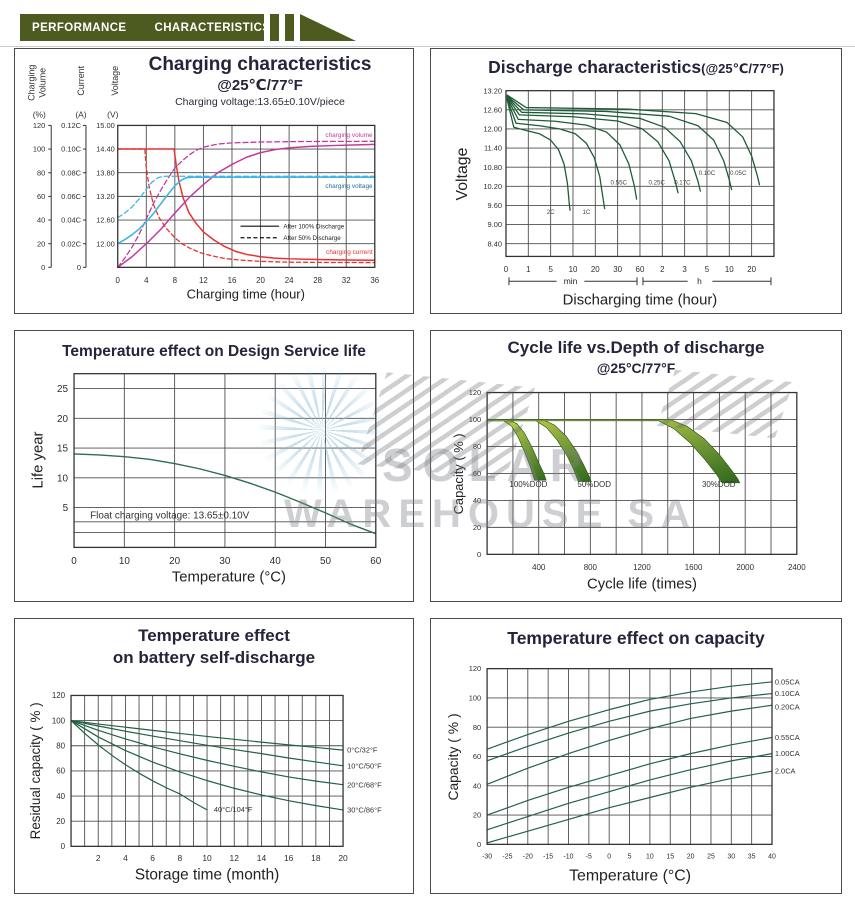 Image resolution: width=855 pixels, height=900 pixels. I want to click on svg-text: 18, so click(316, 858).